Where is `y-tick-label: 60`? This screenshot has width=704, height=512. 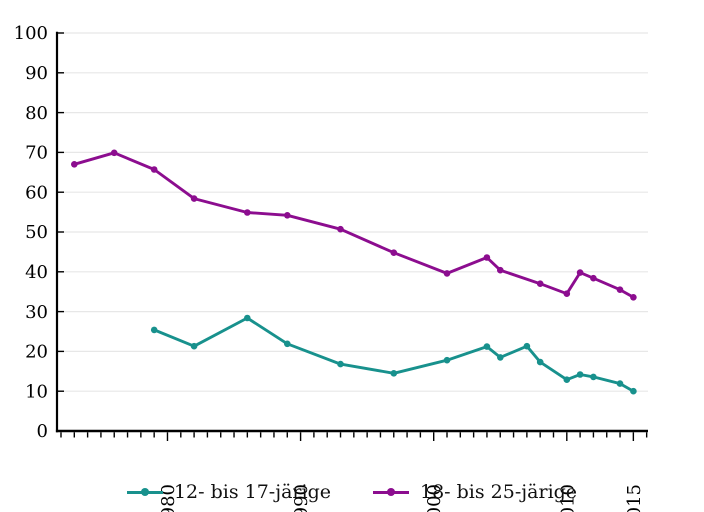 y-tick-label: 60 is located at coordinates (36, 192).